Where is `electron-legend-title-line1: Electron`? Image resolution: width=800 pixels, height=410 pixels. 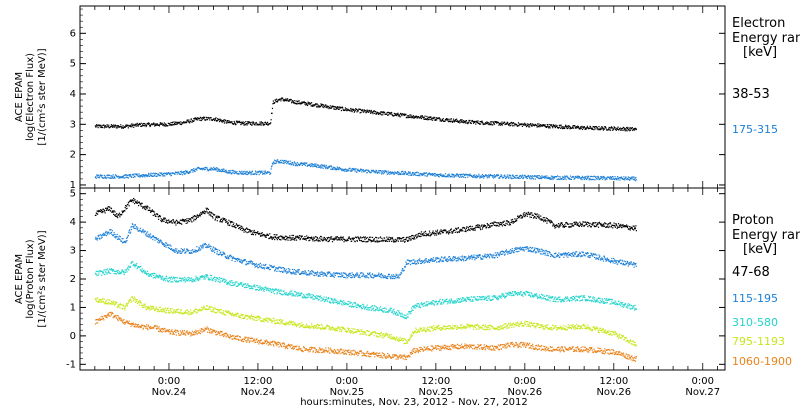
electron-legend-title-line1: Electron is located at coordinates (758, 23).